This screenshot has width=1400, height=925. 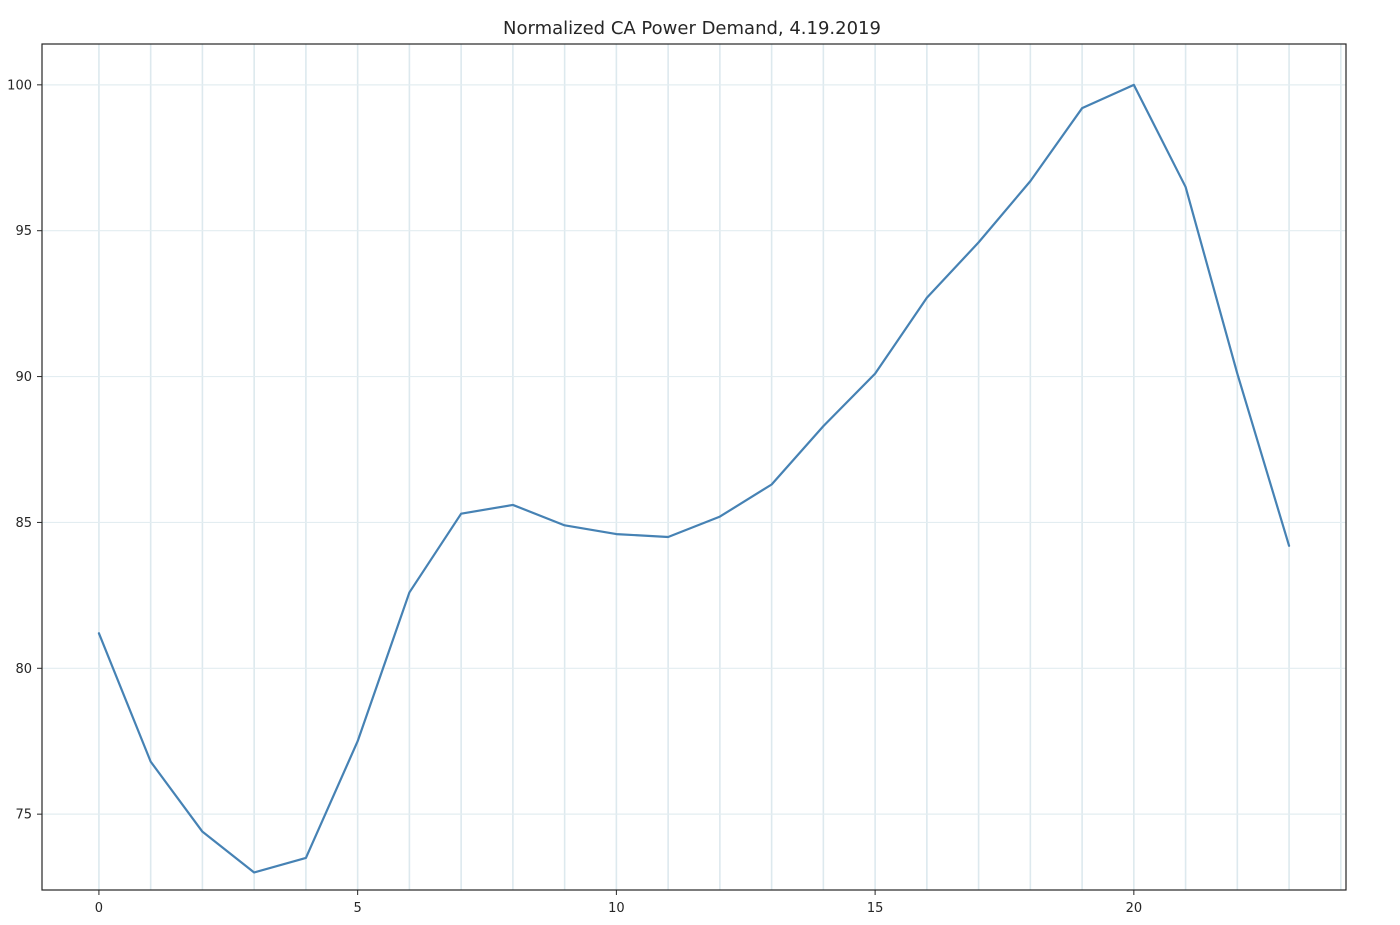 I want to click on y-tick-label: 75, so click(x=23, y=815).